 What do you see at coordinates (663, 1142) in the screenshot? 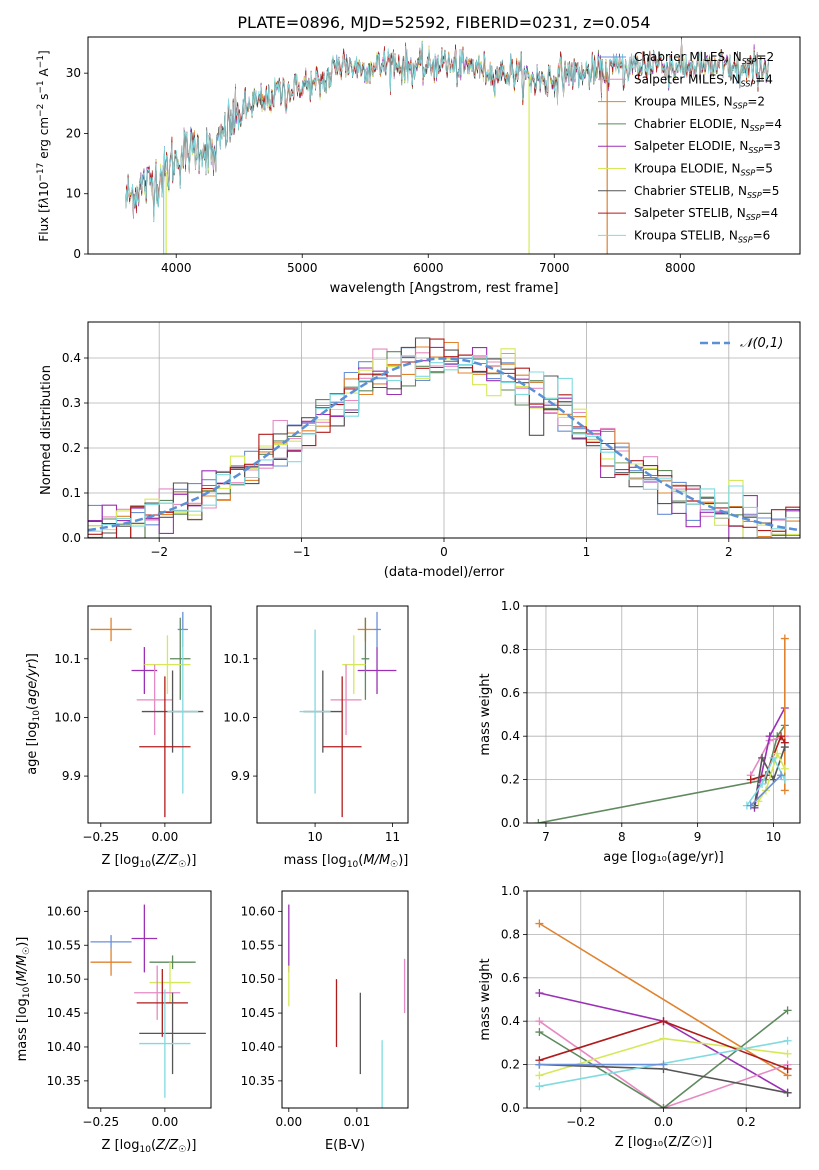
I see `x-axis-label: Z [log₁₀(Z/Z☉)]` at bounding box center [663, 1142].